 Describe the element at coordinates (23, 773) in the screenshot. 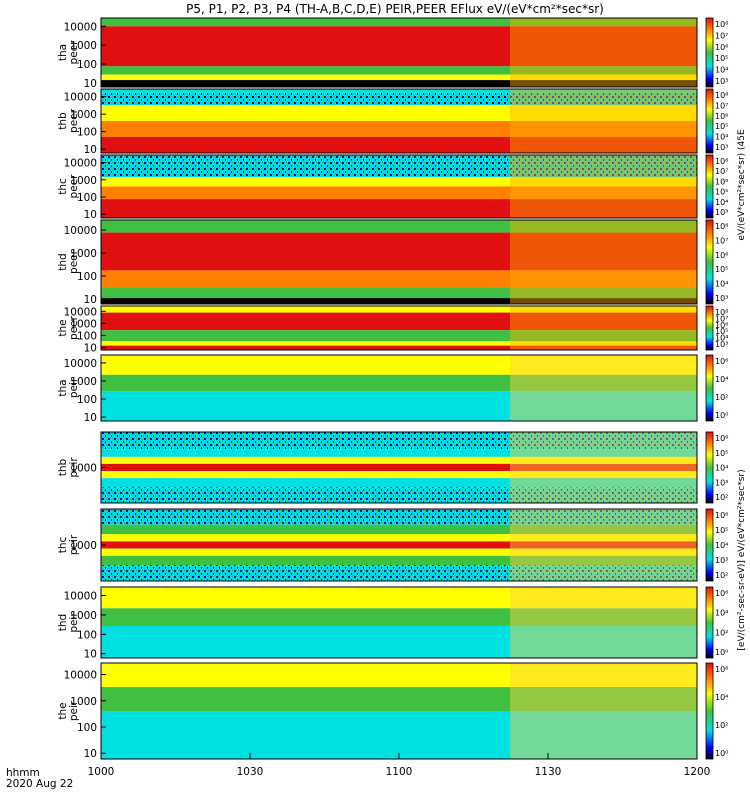

I see `x-axis-label-time: hhmm` at that location.